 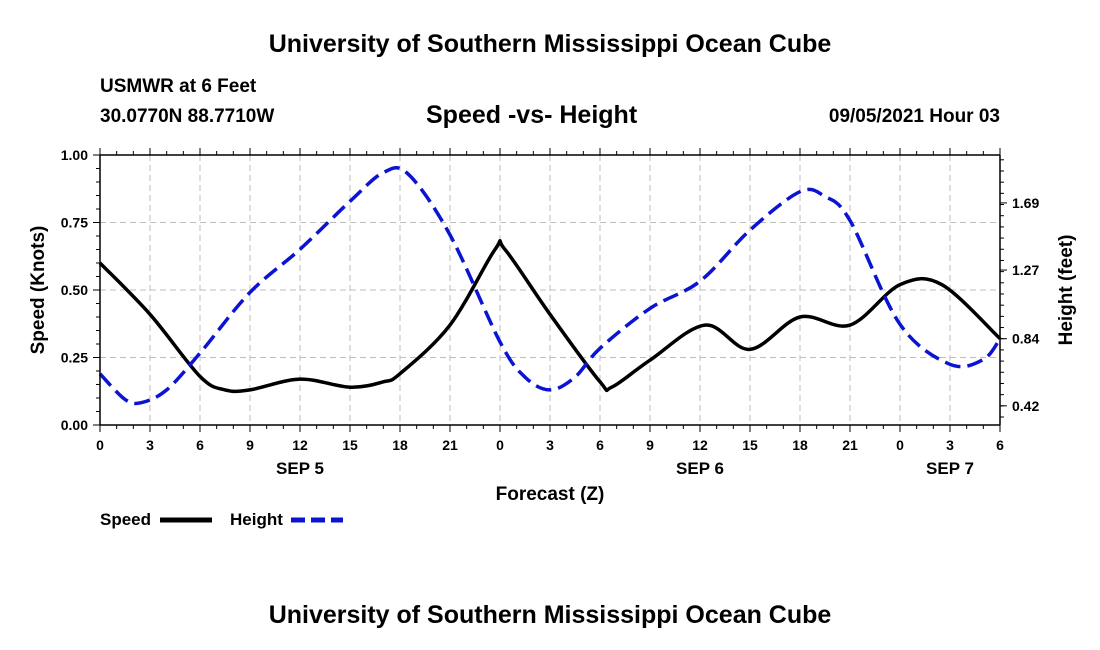 What do you see at coordinates (74, 358) in the screenshot?
I see `y-tick-label: 0.25` at bounding box center [74, 358].